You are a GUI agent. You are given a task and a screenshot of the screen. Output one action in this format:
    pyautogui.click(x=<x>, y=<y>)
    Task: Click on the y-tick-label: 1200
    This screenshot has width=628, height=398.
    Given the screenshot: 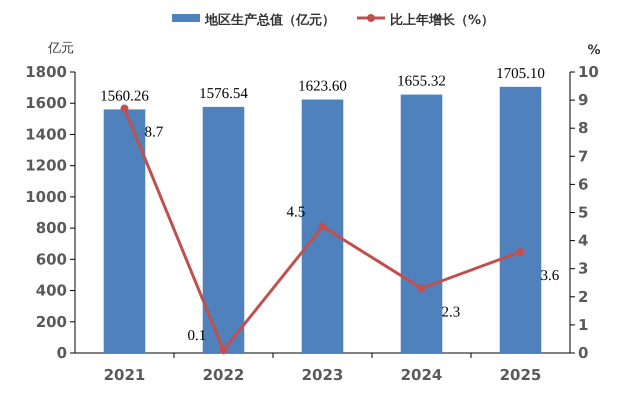 What is the action you would take?
    pyautogui.click(x=46, y=165)
    